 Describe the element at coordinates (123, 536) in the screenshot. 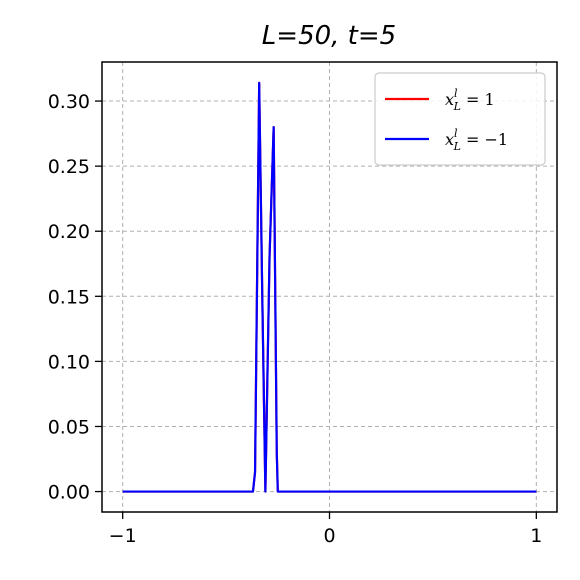

I see `x-tick-label: −1` at that location.